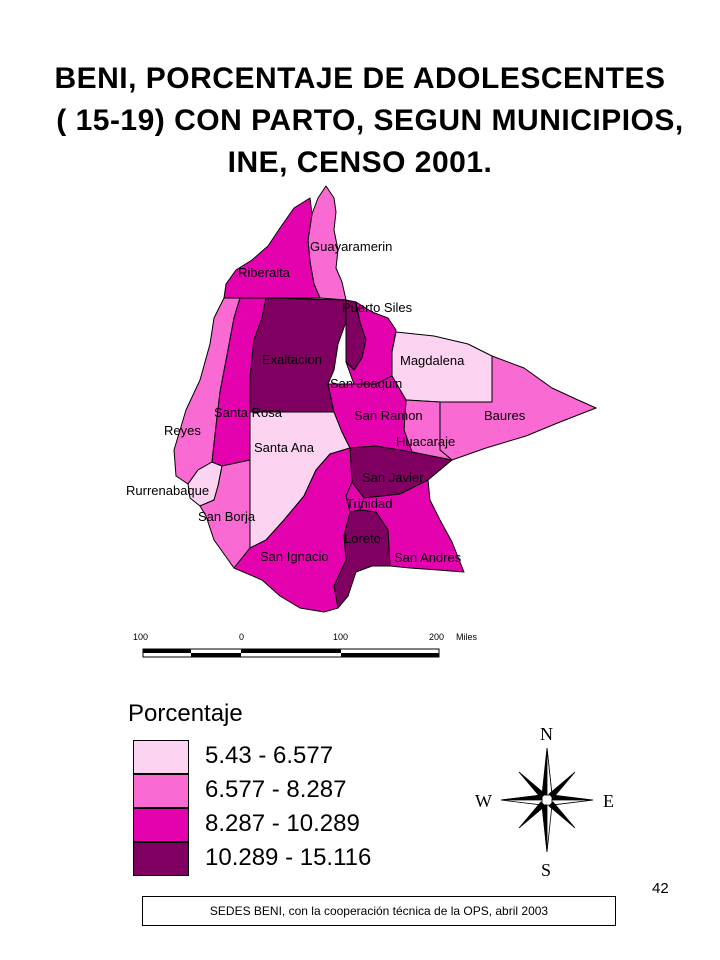 The height and width of the screenshot is (960, 720). I want to click on label-exaltacion: Exaltacion, so click(292, 359).